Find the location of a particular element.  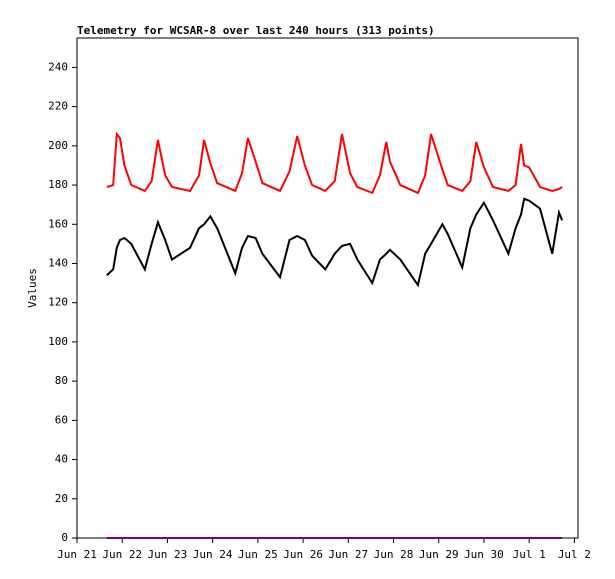

y-tick-label: 160 is located at coordinates (58, 223).